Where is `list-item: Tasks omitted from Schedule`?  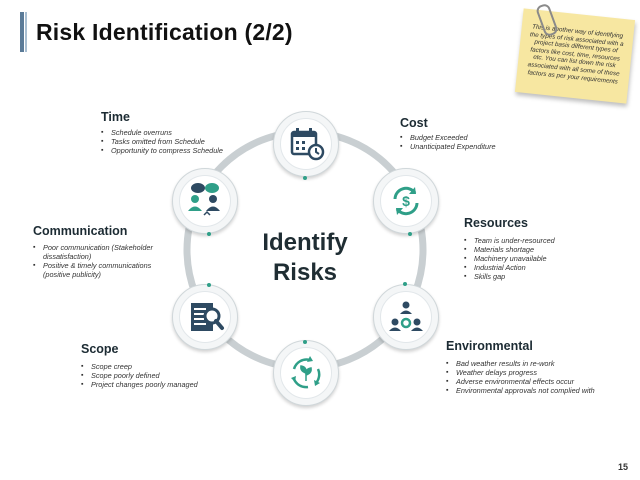 list-item: Tasks omitted from Schedule is located at coordinates (171, 141).